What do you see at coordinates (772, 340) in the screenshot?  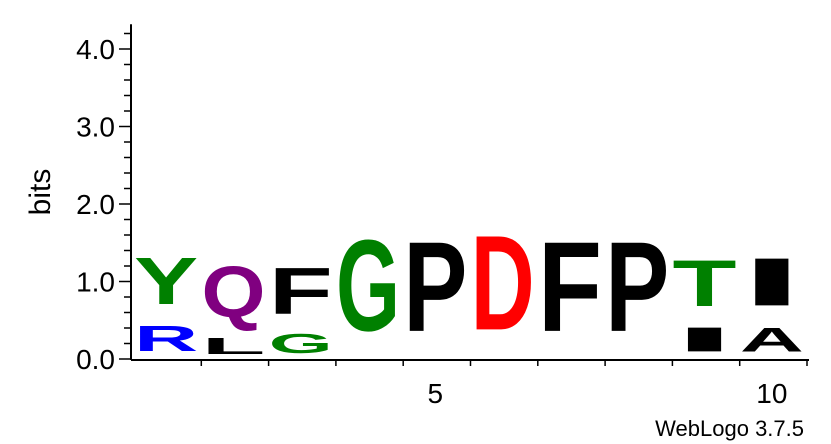 I see `logo-letter-a: A` at bounding box center [772, 340].